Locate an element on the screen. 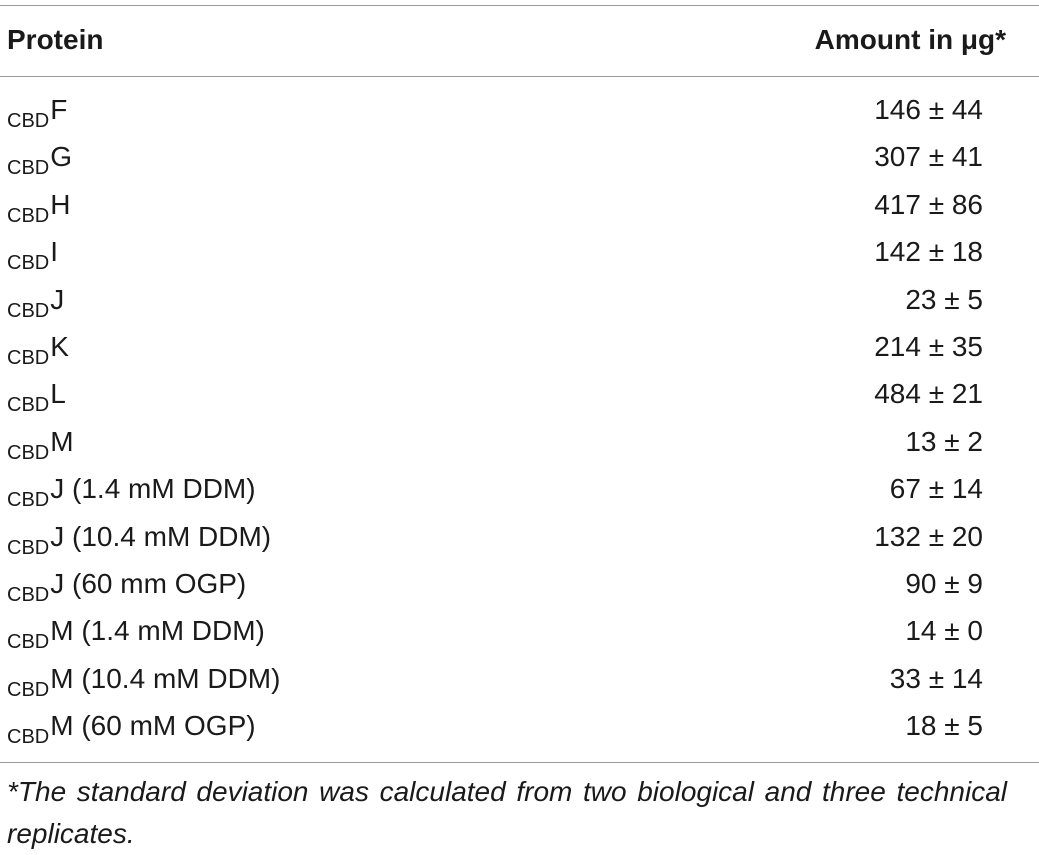 Image resolution: width=1039 pixels, height=855 pixels. amount-cell: 23 ± 5 is located at coordinates (944, 299).